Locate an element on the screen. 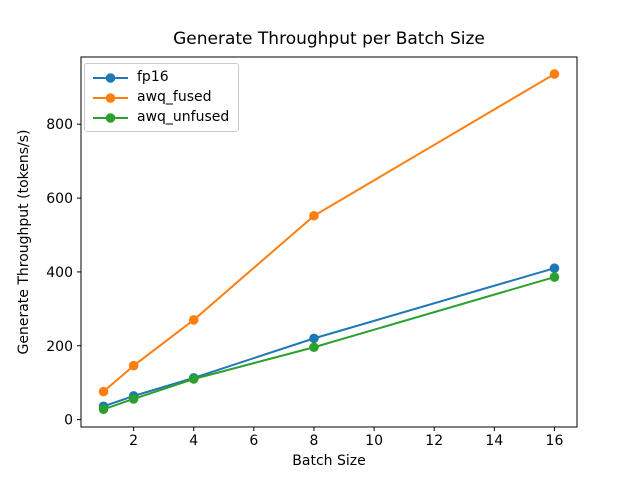 This screenshot has height=480, width=640. legend: fp16 awq_fused awq_unfused is located at coordinates (162, 97).